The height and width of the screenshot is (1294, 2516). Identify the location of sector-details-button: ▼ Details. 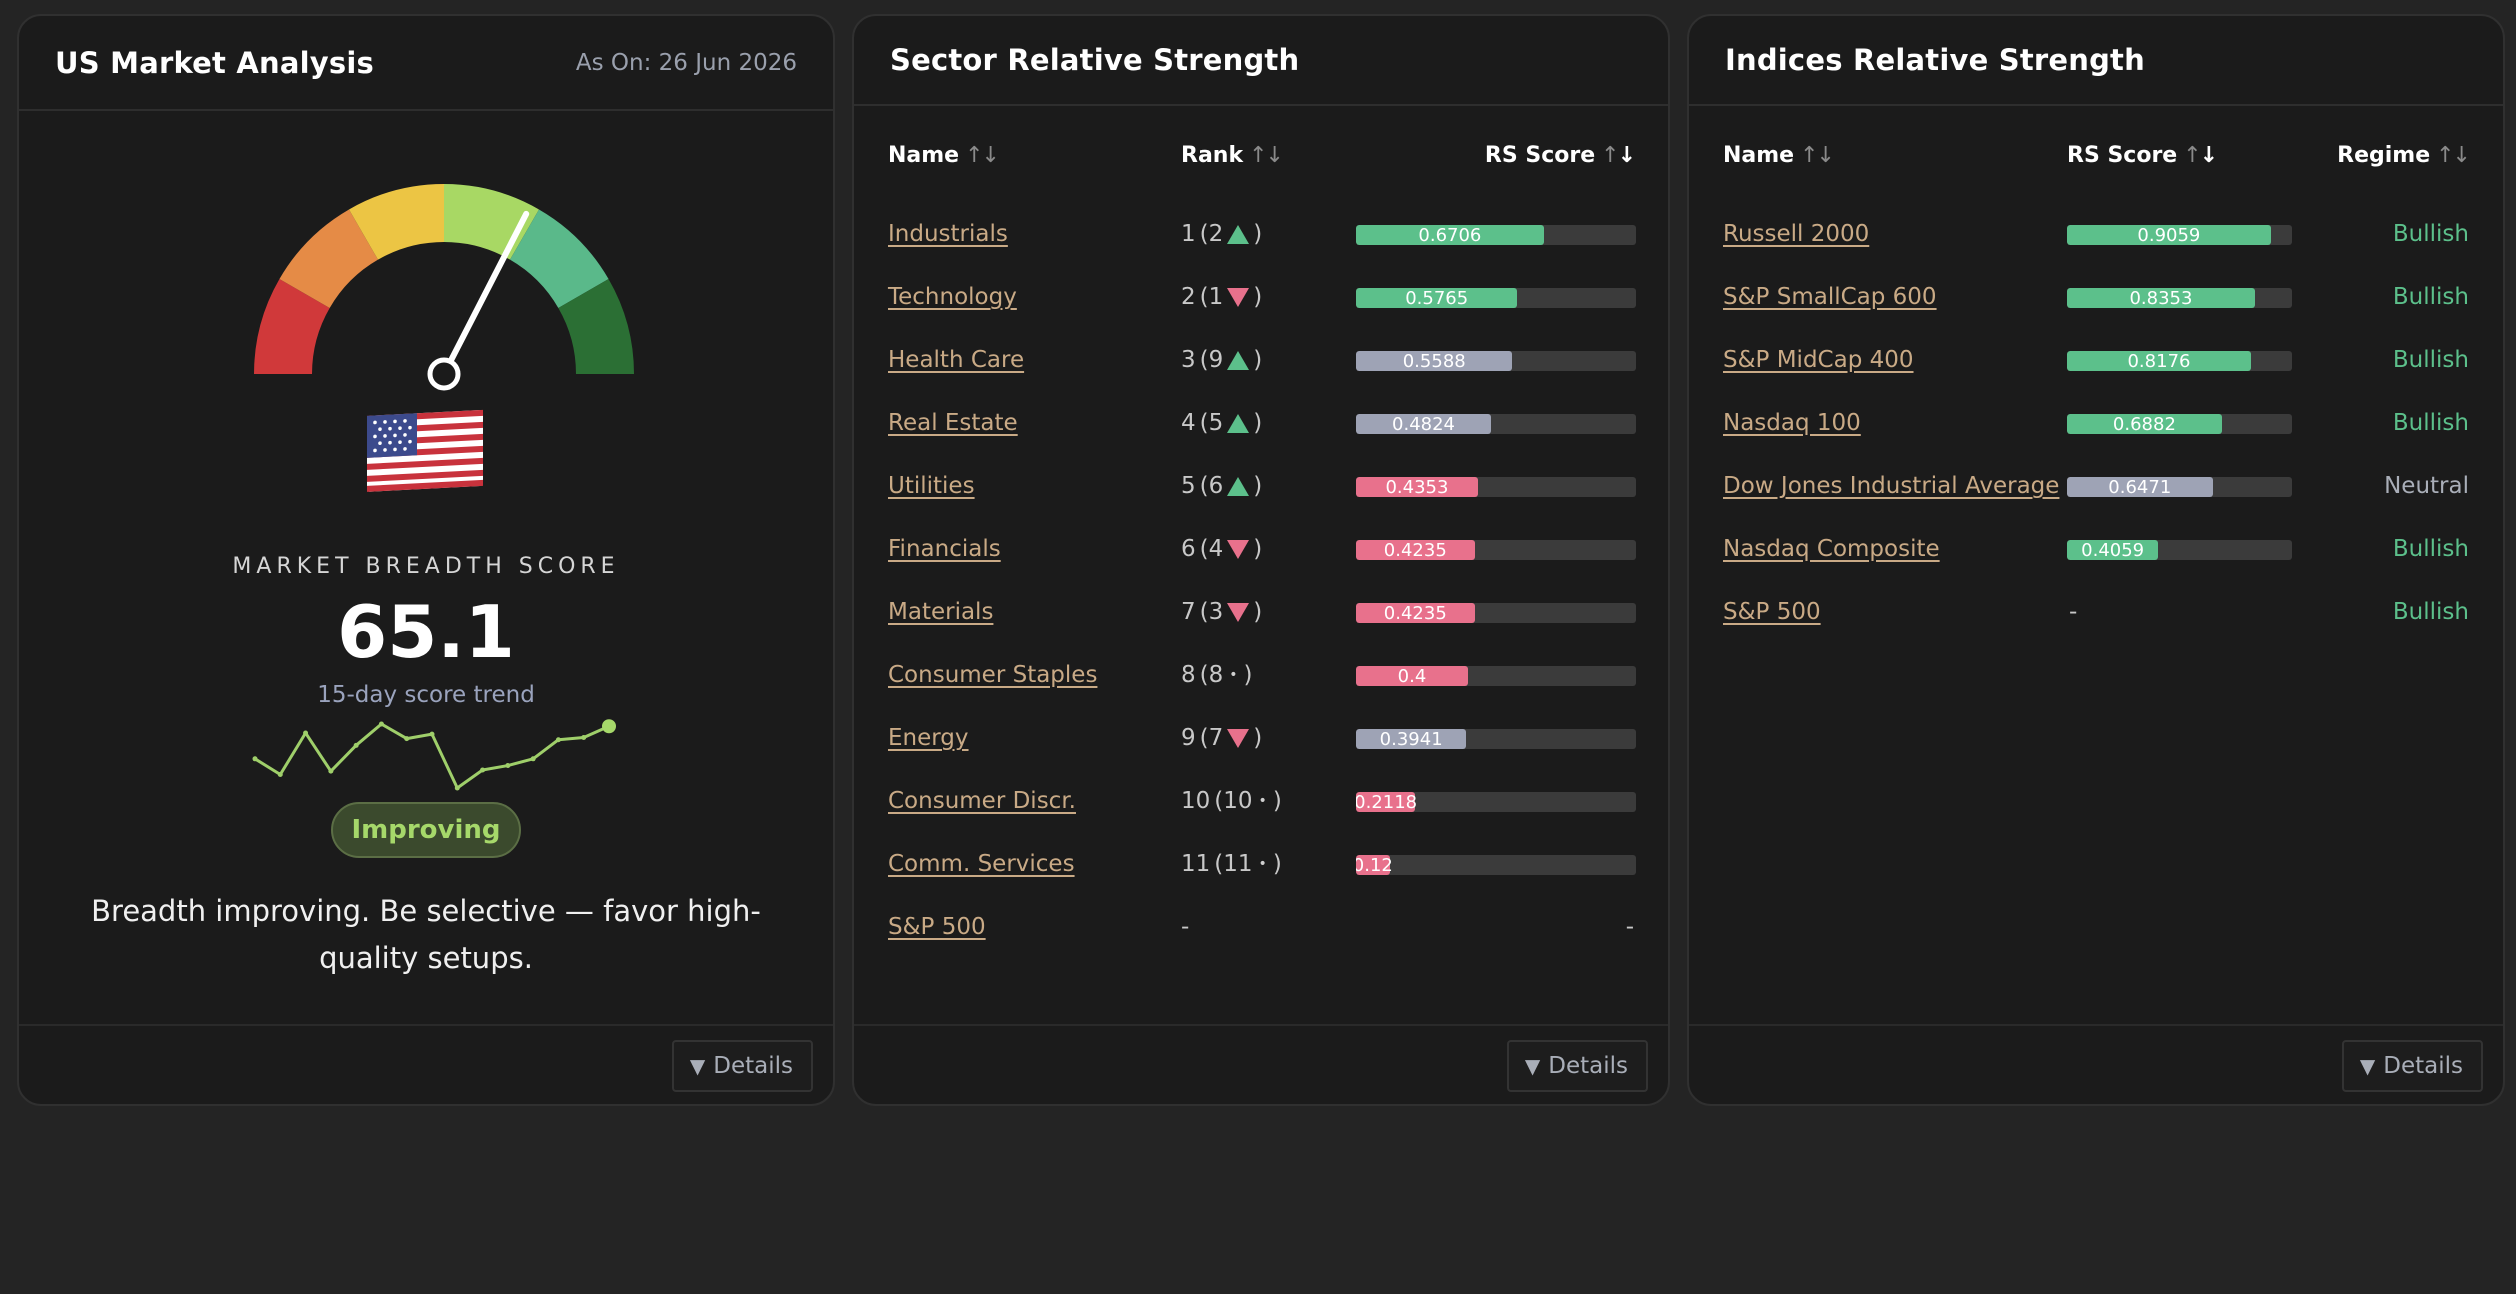
(1577, 1066).